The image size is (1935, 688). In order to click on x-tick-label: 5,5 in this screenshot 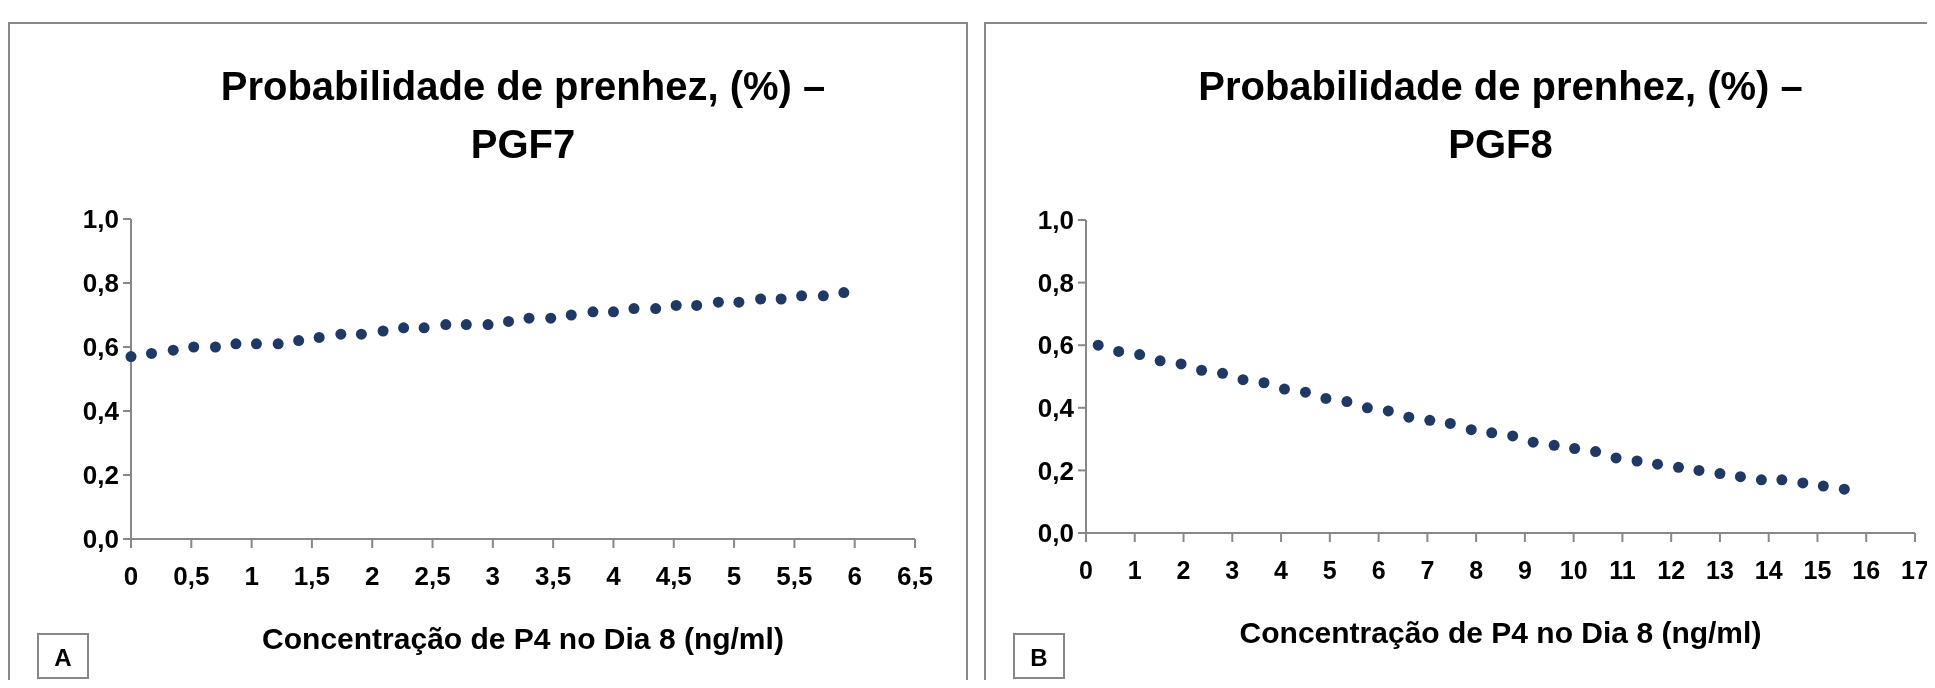, I will do `click(794, 576)`.